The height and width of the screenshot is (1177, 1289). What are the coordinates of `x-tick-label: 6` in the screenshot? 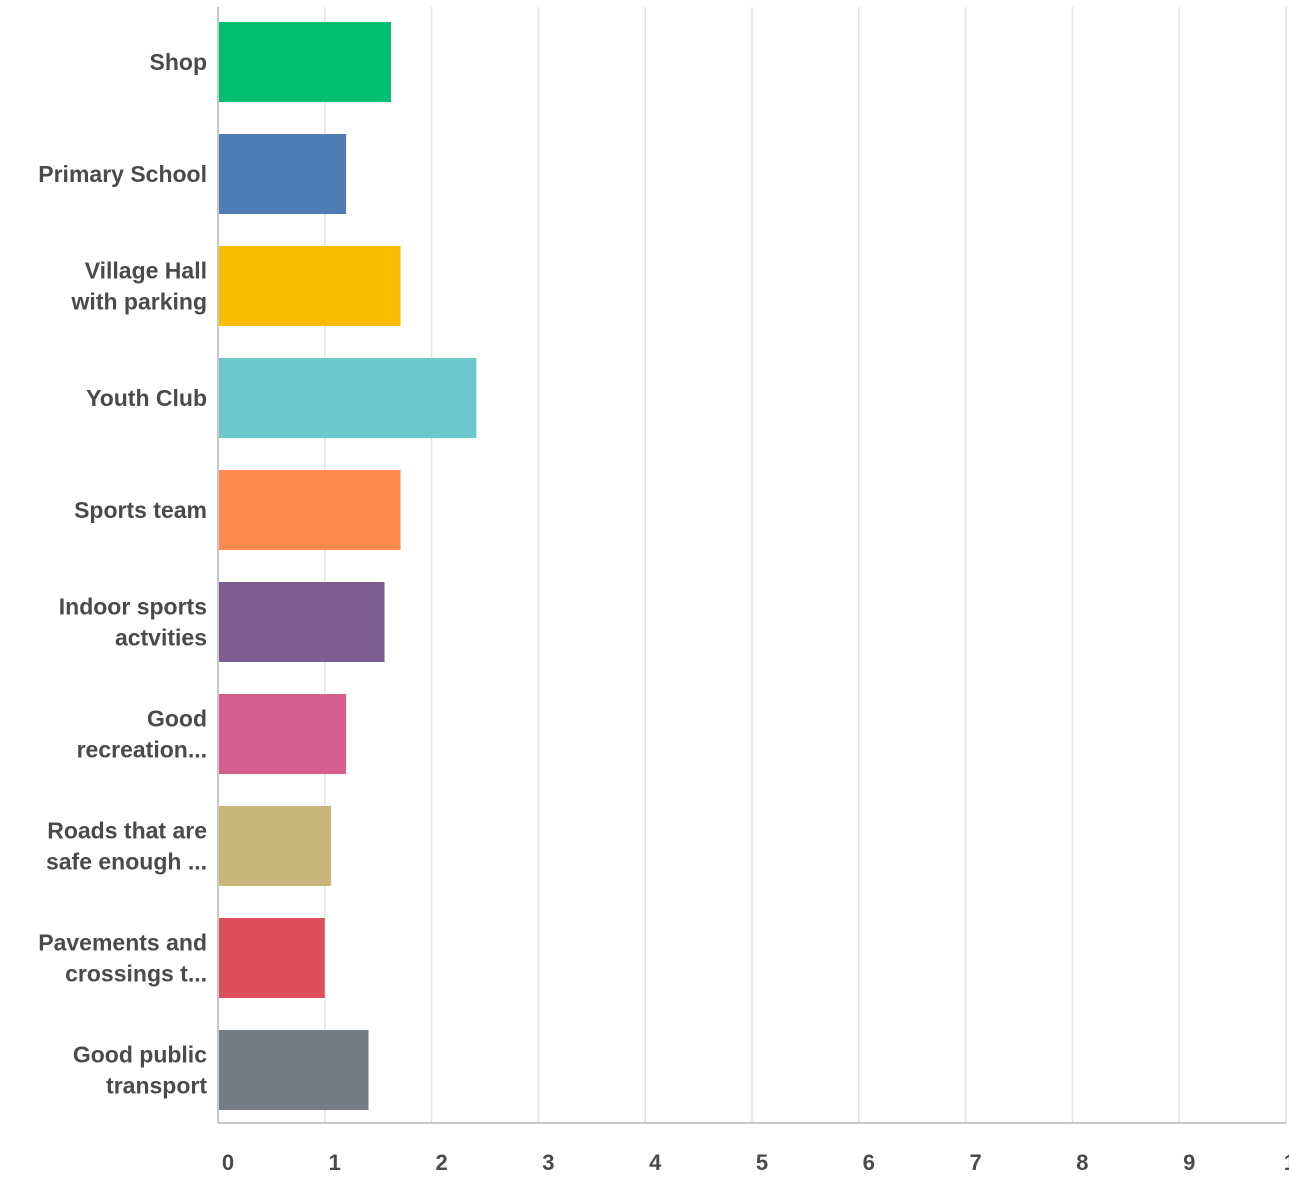 It's located at (869, 1162).